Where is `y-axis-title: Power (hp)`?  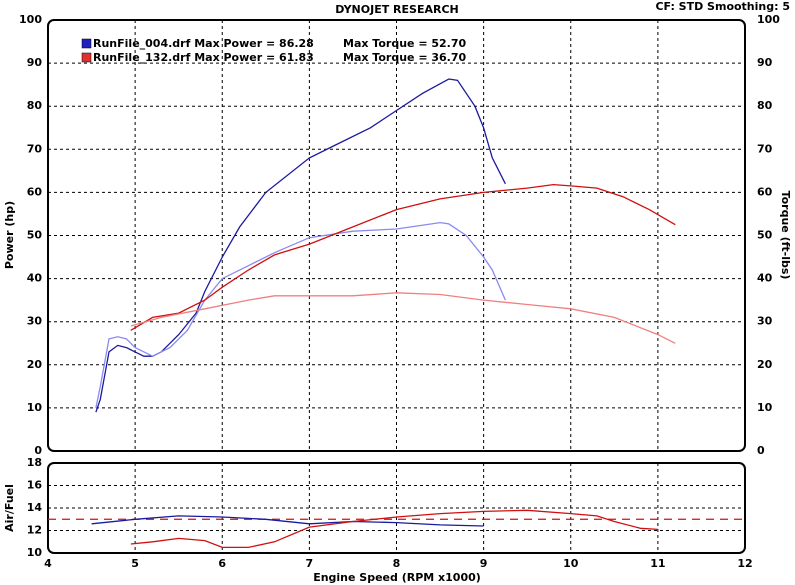
y-axis-title: Power (hp) is located at coordinates (9, 235).